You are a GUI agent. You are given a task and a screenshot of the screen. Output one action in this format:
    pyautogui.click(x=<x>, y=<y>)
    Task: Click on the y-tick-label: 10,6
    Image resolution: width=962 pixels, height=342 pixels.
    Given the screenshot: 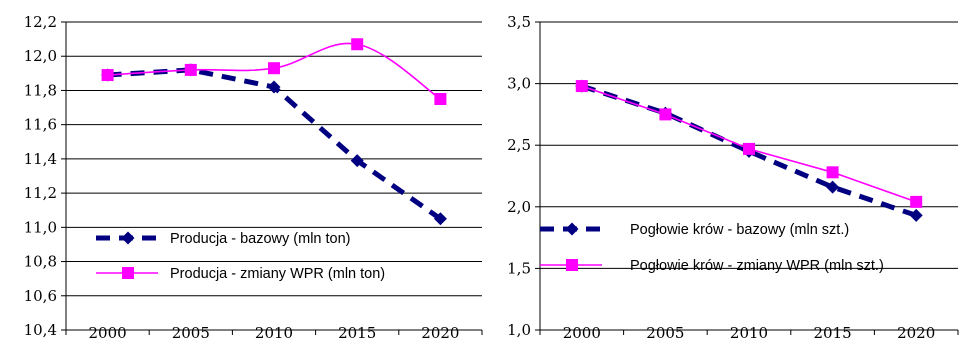 What is the action you would take?
    pyautogui.click(x=40, y=296)
    